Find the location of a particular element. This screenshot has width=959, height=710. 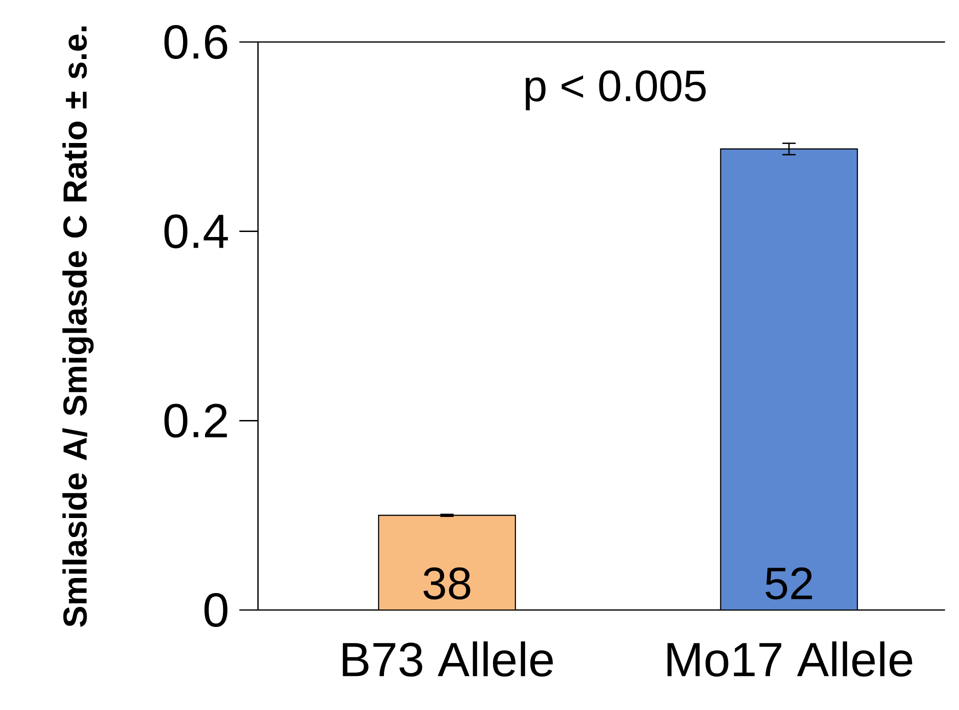

annotation: 52 is located at coordinates (789, 583).